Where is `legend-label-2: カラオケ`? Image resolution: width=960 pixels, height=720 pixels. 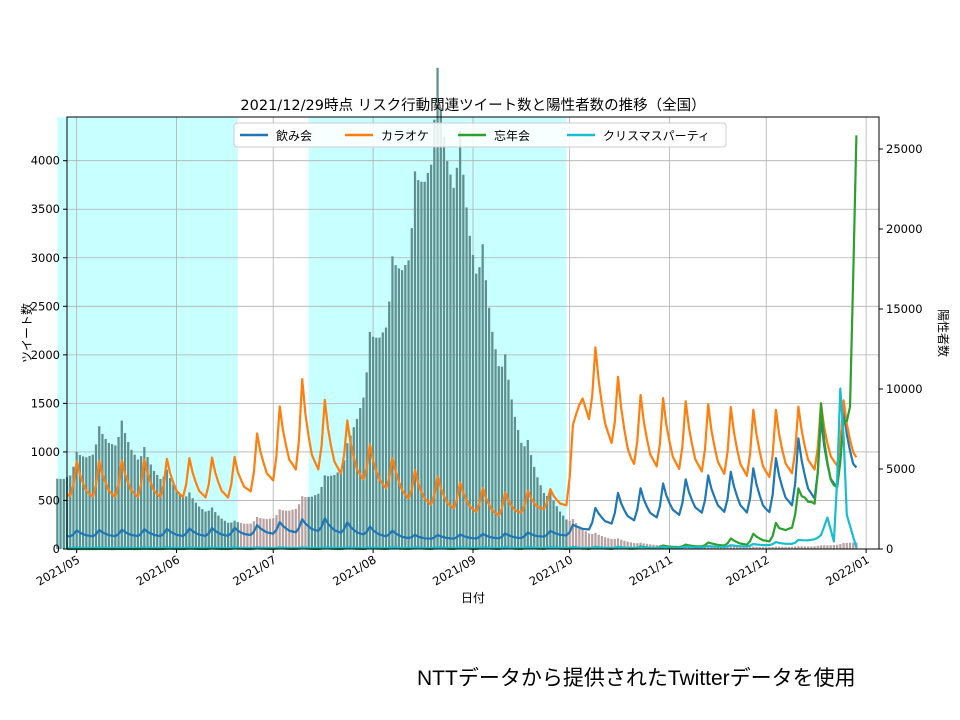
legend-label-2: カラオケ is located at coordinates (405, 136).